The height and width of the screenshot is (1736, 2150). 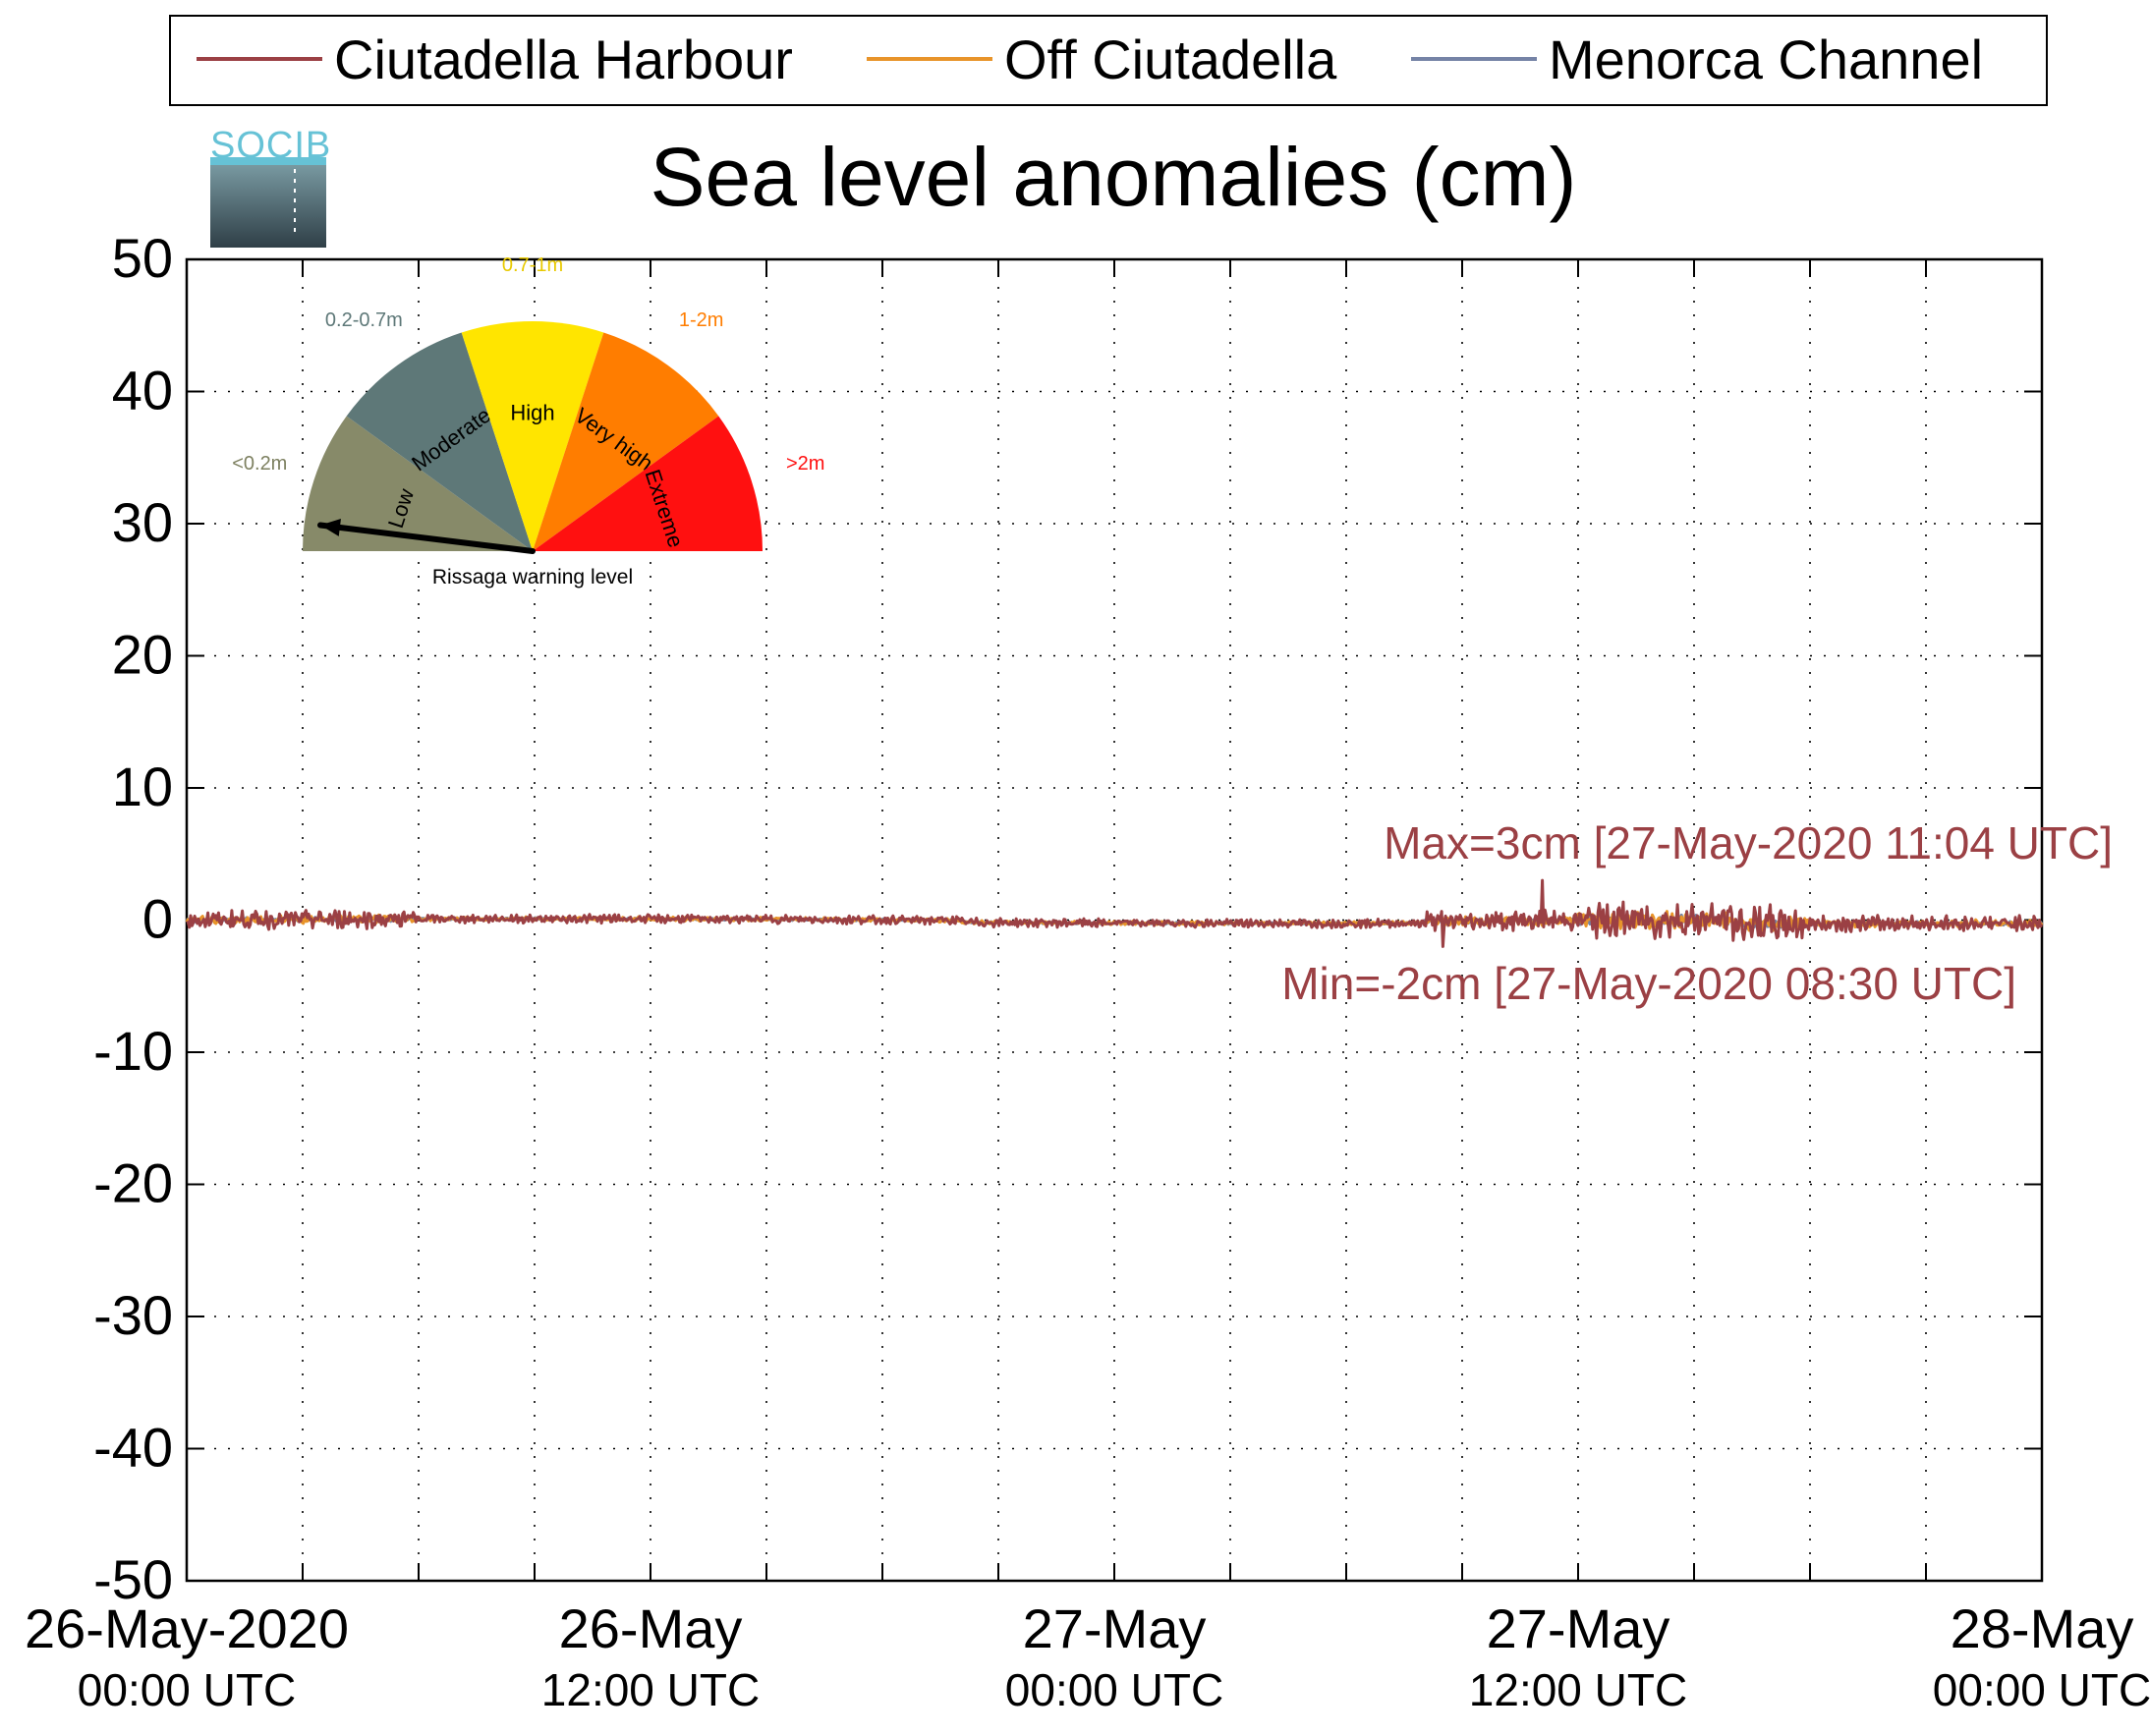 I want to click on gauge-sector-high, so click(x=532, y=436).